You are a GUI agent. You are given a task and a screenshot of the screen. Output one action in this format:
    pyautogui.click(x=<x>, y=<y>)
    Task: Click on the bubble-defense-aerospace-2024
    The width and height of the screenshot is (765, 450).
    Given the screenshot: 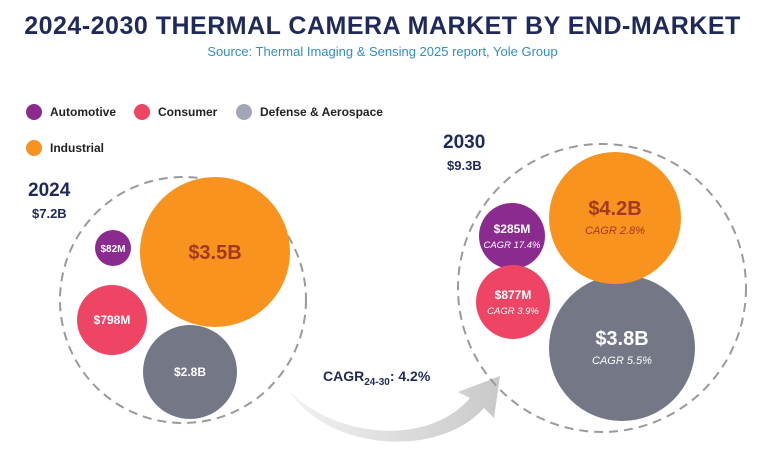 What is the action you would take?
    pyautogui.click(x=190, y=372)
    